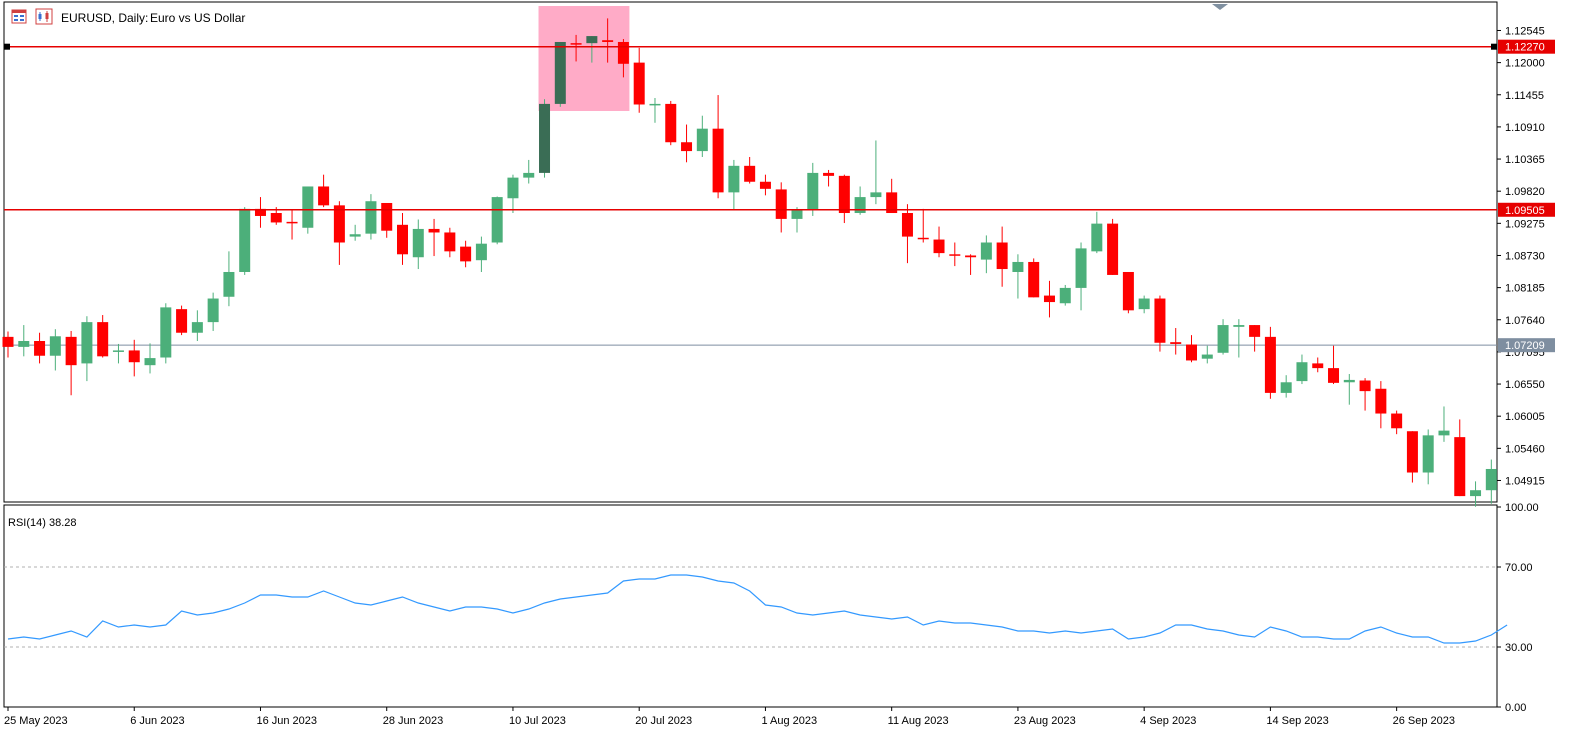  Describe the element at coordinates (44, 16) in the screenshot. I see `candlestick-chart-icon` at that location.